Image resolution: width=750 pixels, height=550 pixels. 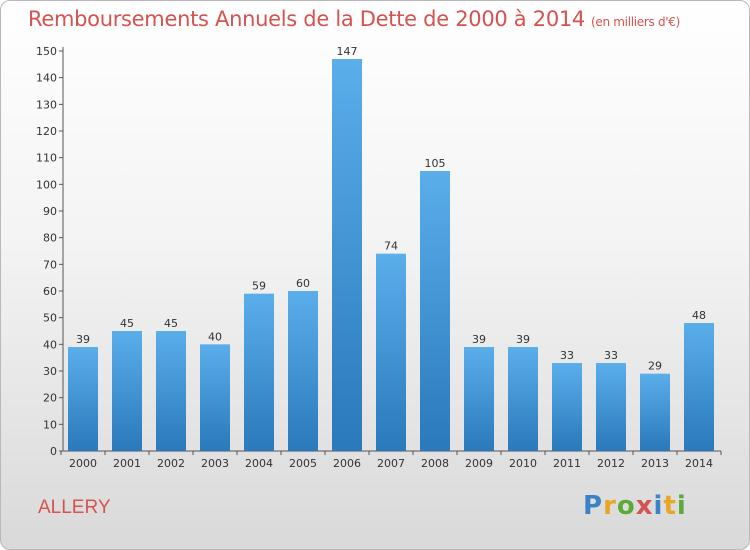 What do you see at coordinates (435, 311) in the screenshot?
I see `bar-2008` at bounding box center [435, 311].